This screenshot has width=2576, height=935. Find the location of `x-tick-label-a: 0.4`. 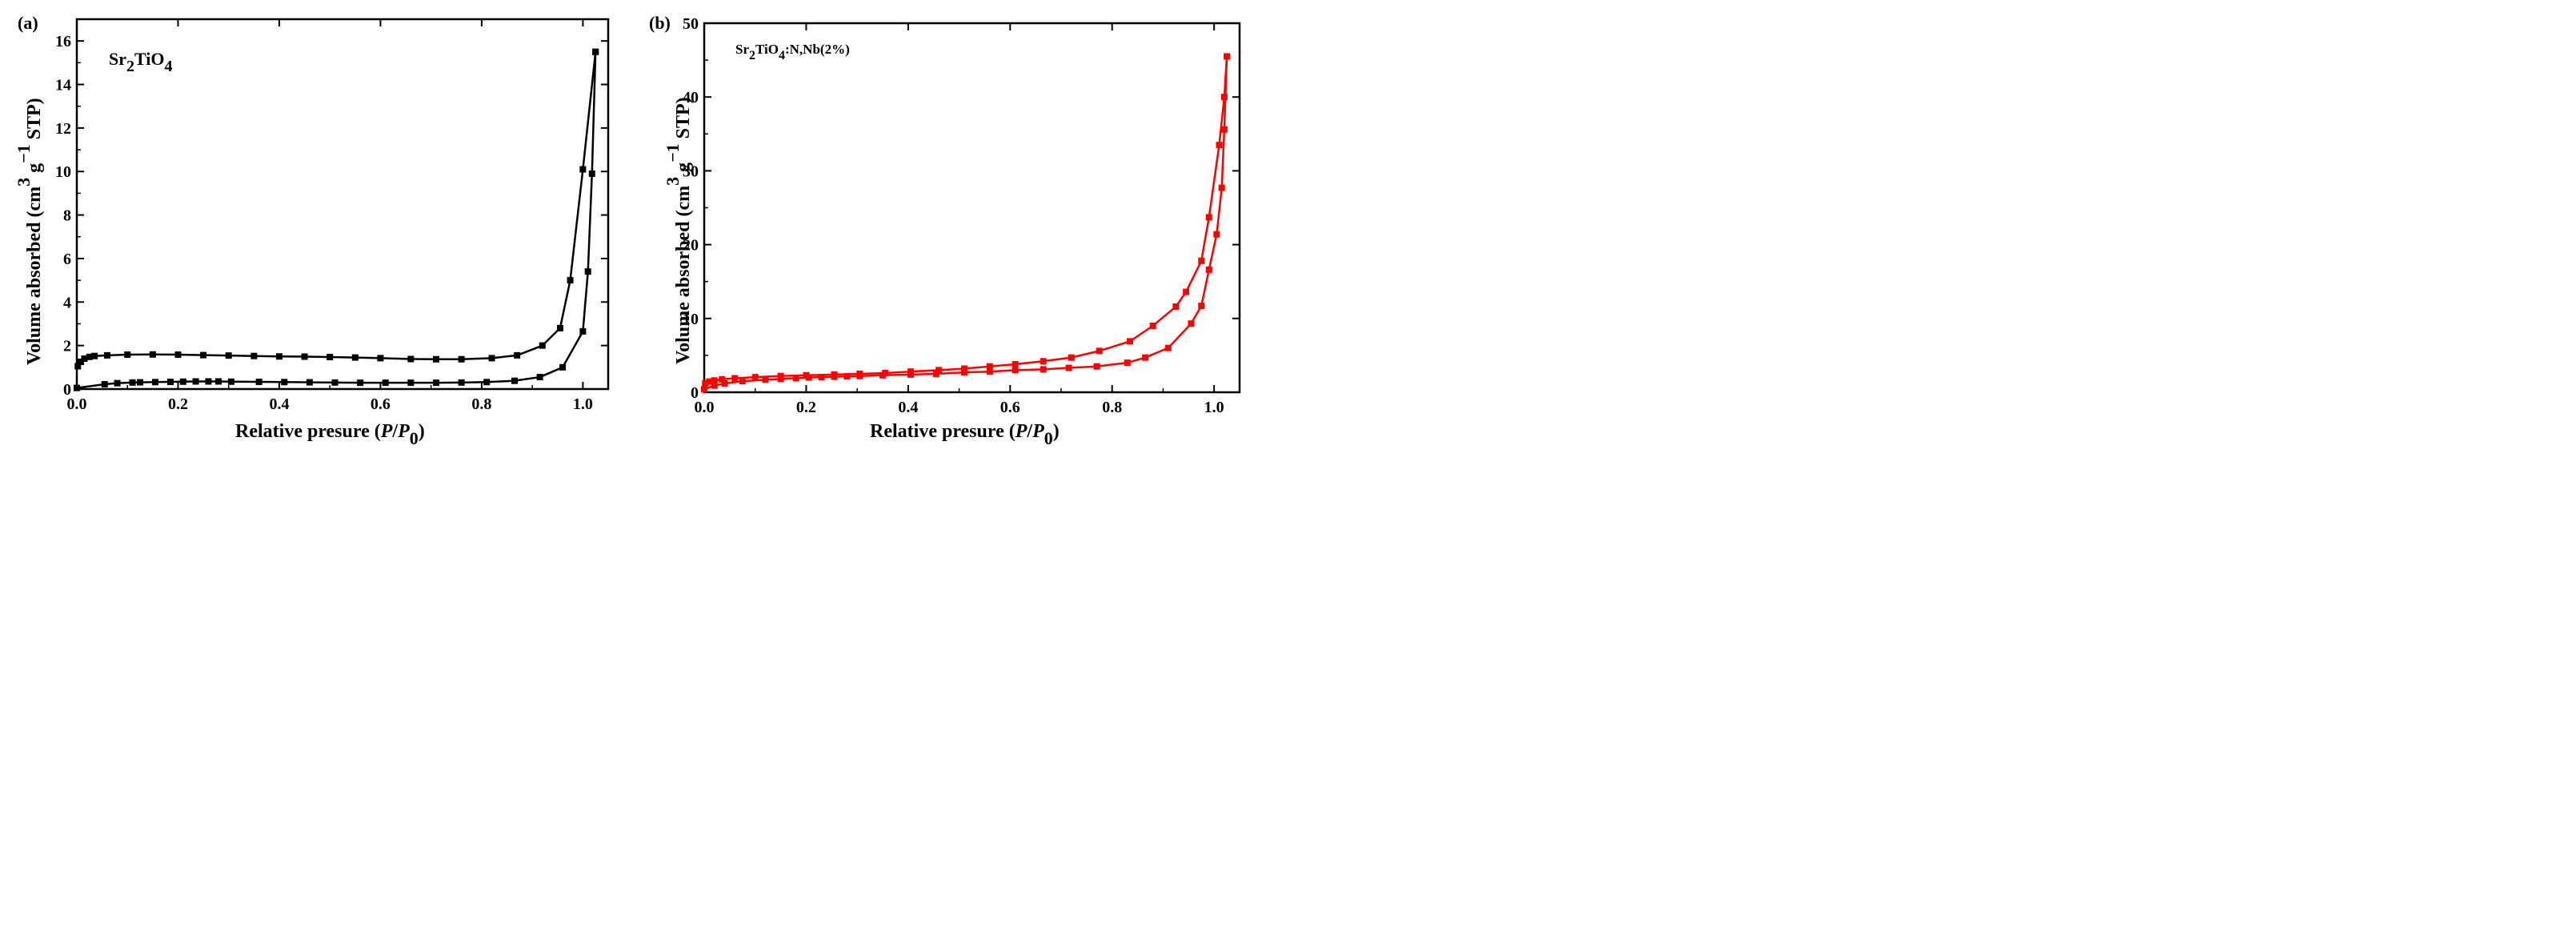

x-tick-label-a: 0.4 is located at coordinates (279, 404).